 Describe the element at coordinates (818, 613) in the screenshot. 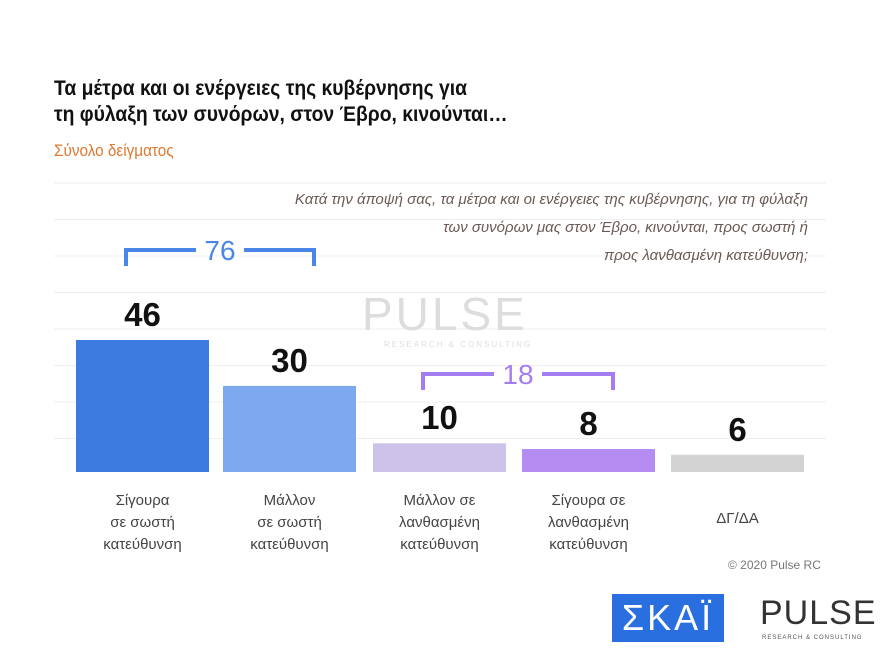

I see `pulse-logo: PULSE` at that location.